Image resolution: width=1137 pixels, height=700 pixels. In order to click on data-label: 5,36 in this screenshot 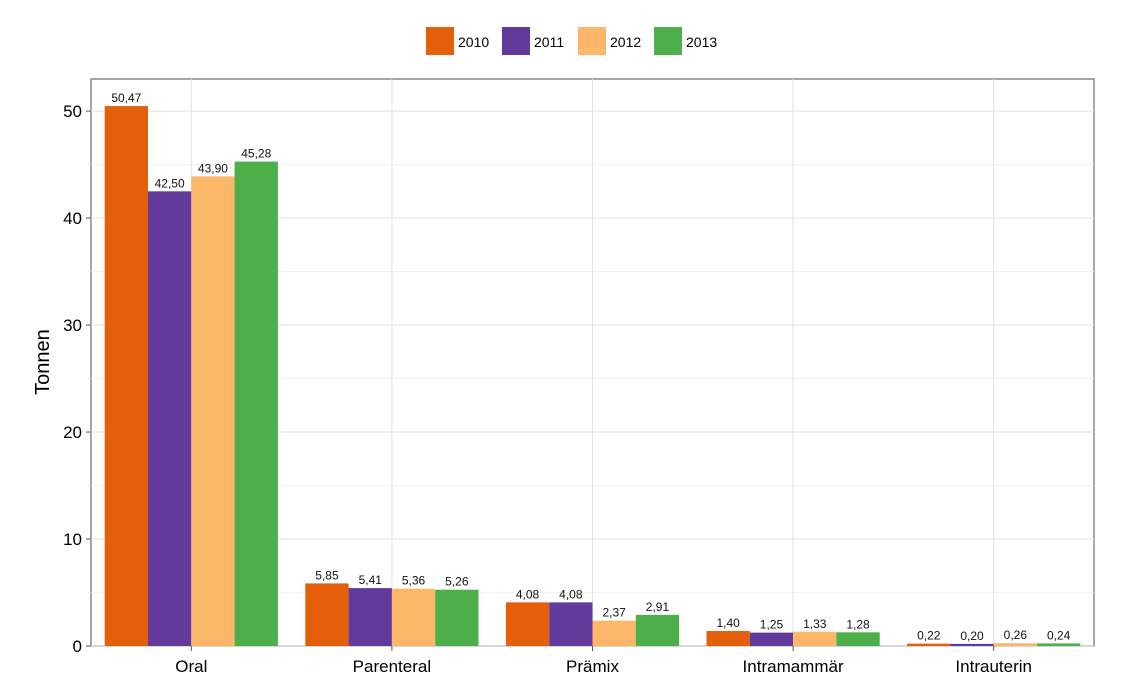, I will do `click(414, 581)`.